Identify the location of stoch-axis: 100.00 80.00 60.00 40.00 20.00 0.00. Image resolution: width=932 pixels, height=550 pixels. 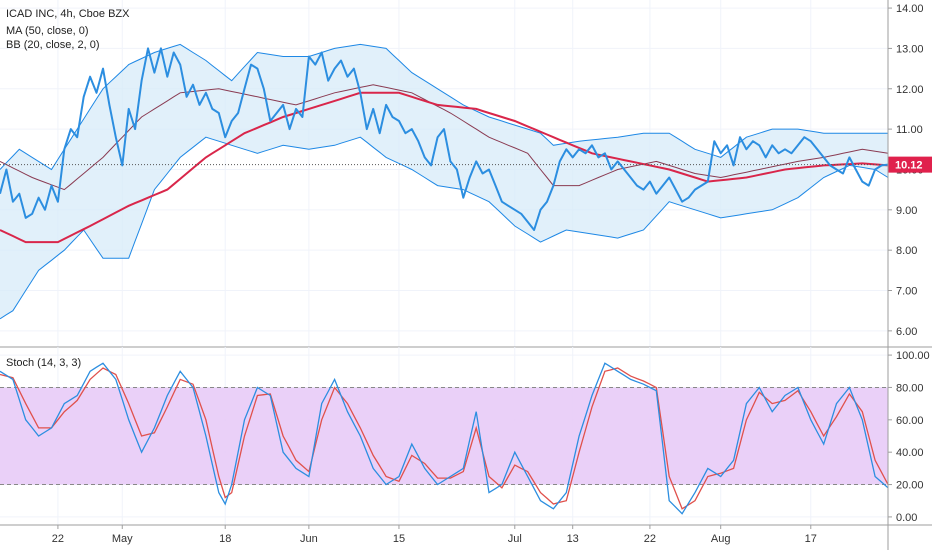
(909, 437).